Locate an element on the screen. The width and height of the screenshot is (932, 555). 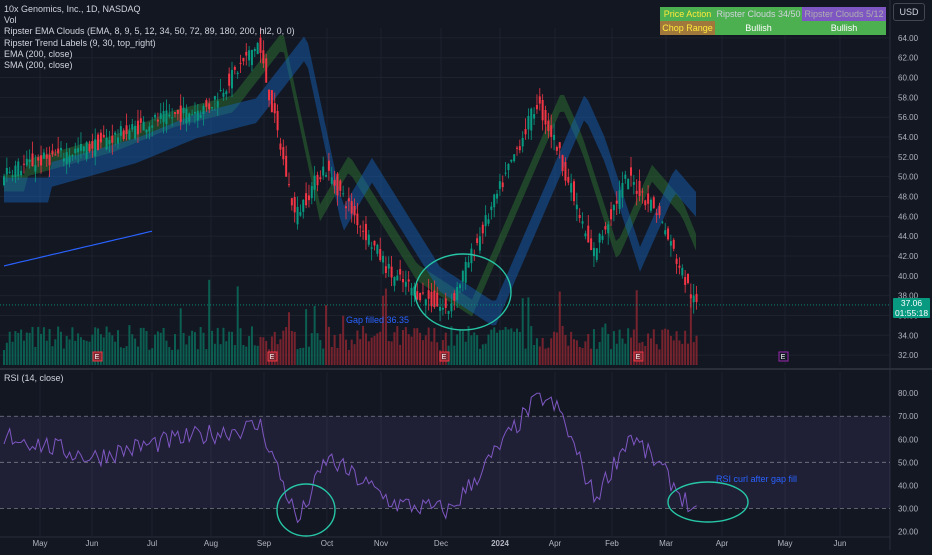
y-tick-label: 54.00 is located at coordinates (908, 137).